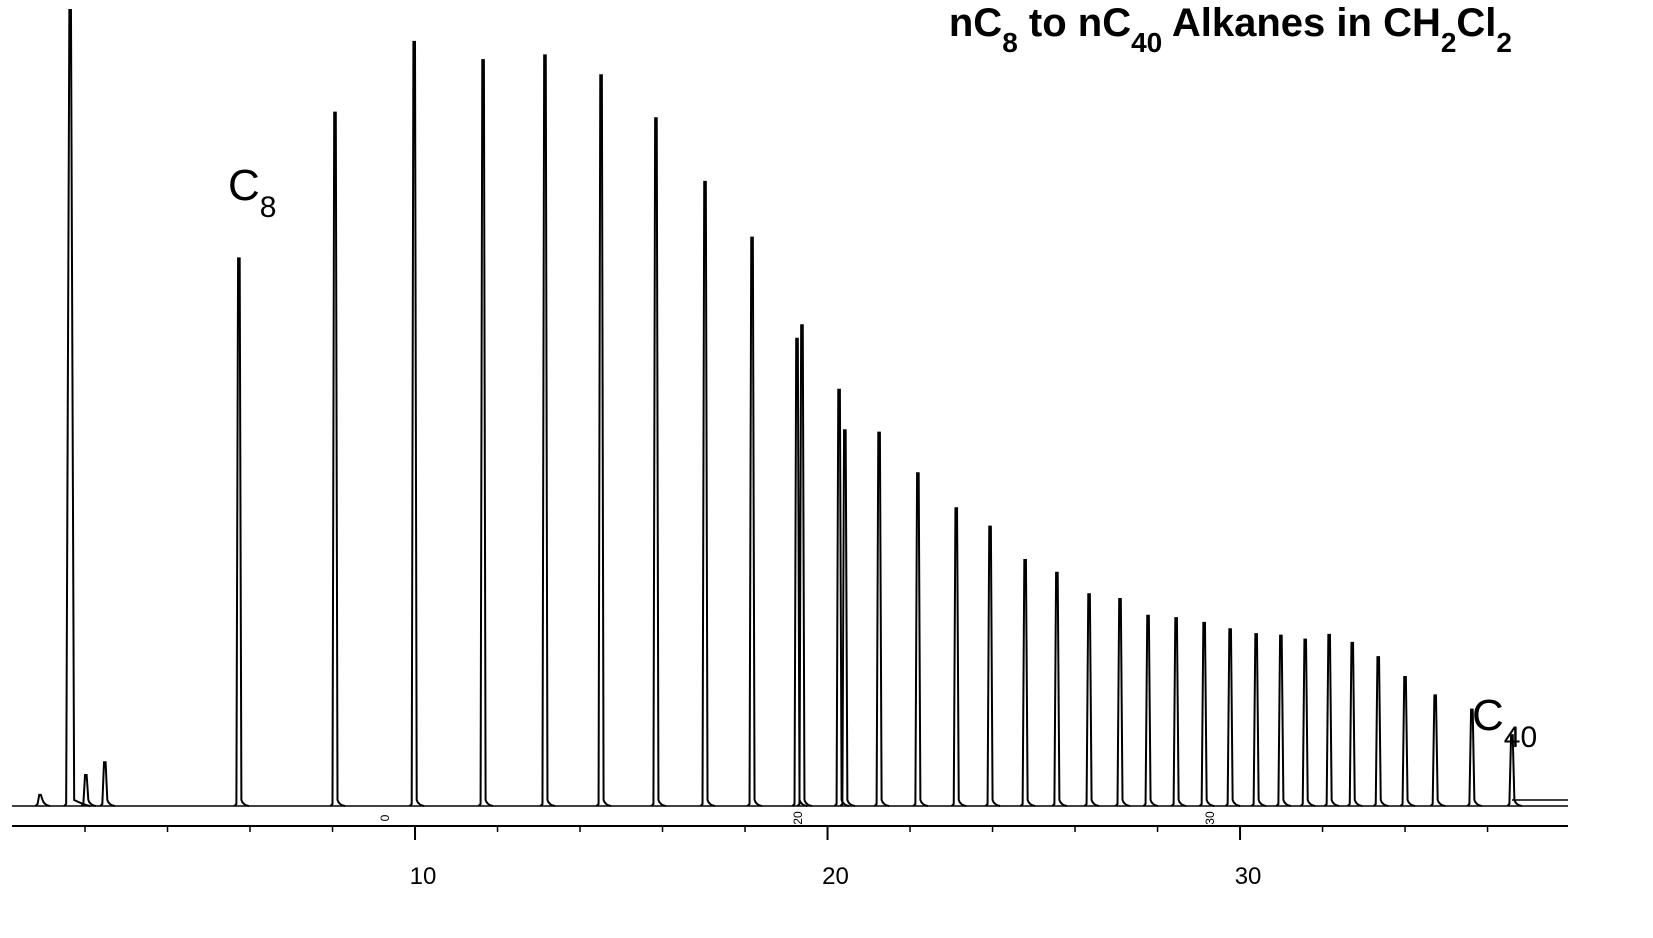 This screenshot has height=938, width=1653. What do you see at coordinates (385, 817) in the screenshot?
I see `rotated-label: 0` at bounding box center [385, 817].